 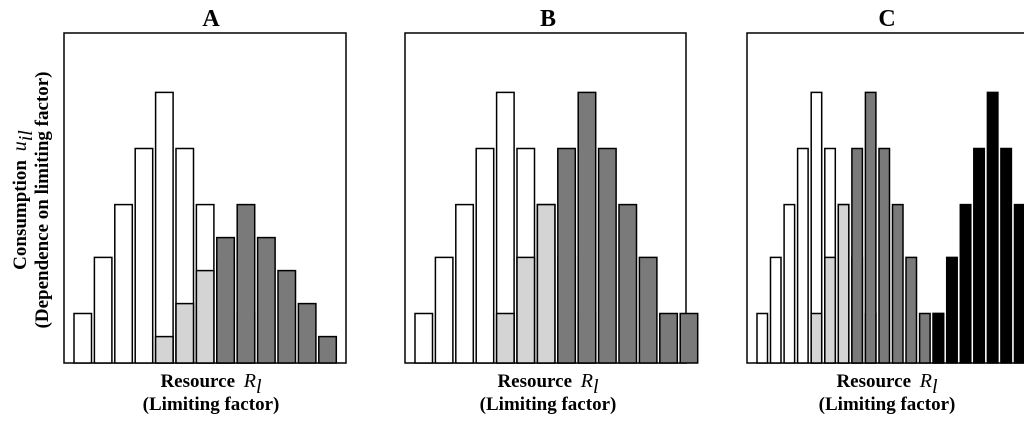 I want to click on x-label-b-line1: Resource Rl, so click(x=548, y=384).